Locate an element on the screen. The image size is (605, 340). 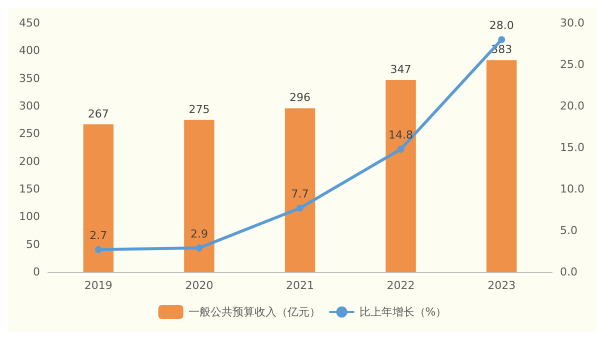
x-tick-label: 2020 is located at coordinates (199, 285).